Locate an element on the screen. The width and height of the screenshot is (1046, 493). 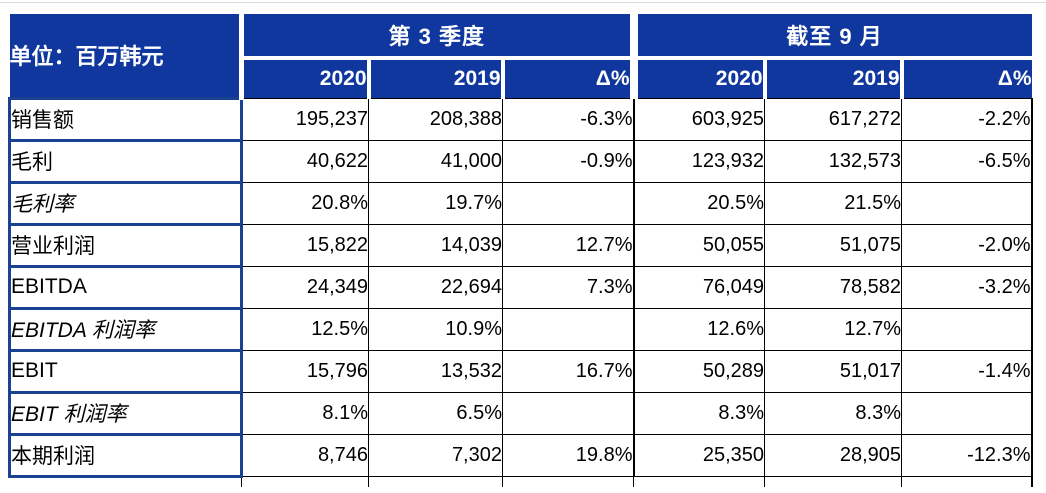
group-header-q3: 第 3 季度 is located at coordinates (437, 37).